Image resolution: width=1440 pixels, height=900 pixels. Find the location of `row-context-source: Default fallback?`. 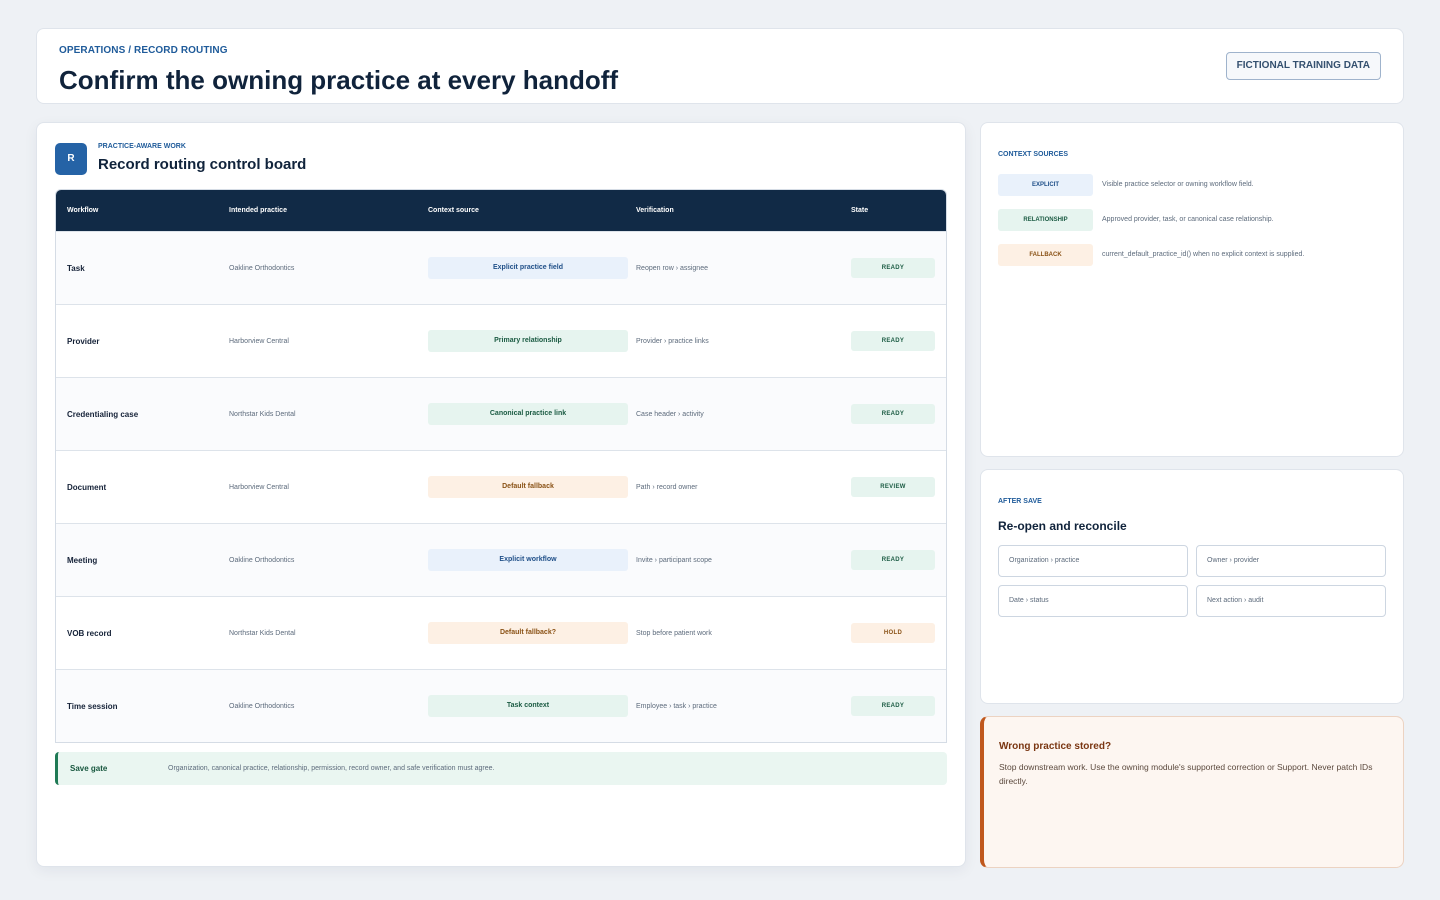

row-context-source: Default fallback? is located at coordinates (528, 633).